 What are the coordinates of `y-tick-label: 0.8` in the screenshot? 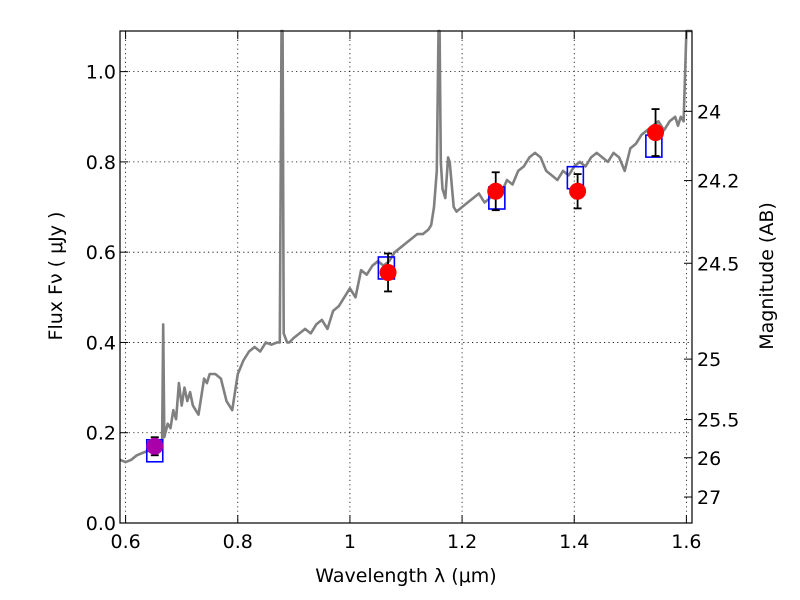 It's located at (101, 163).